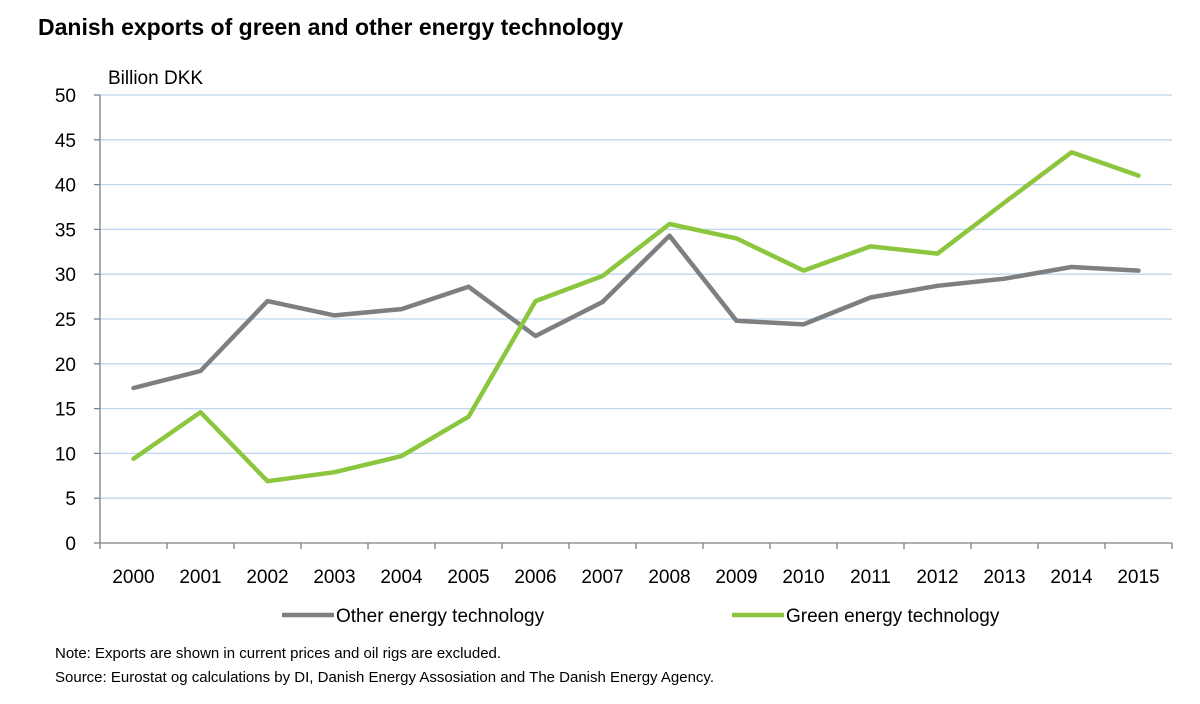  Describe the element at coordinates (65, 320) in the screenshot. I see `y-tick-label: 25` at that location.